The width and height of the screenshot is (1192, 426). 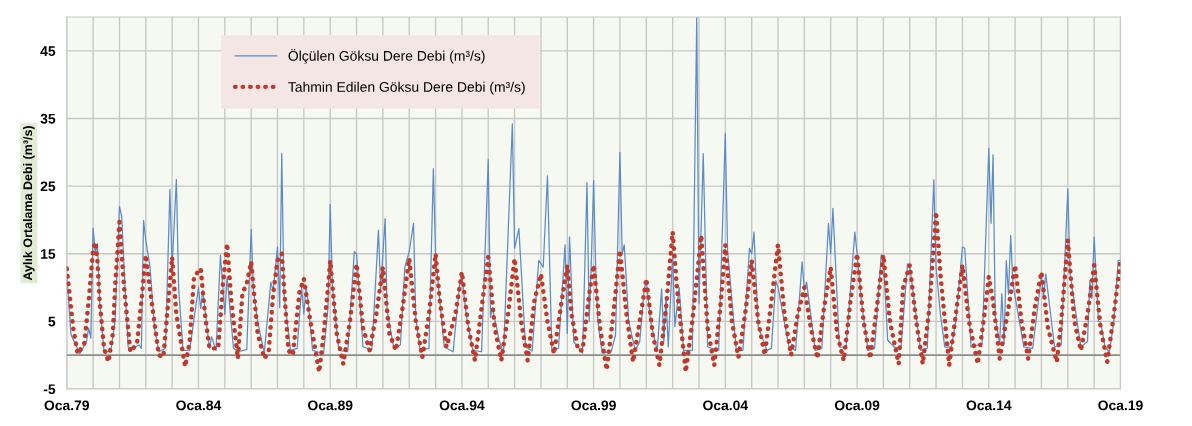 What do you see at coordinates (330, 405) in the screenshot?
I see `x-tick-label: Oca.89` at bounding box center [330, 405].